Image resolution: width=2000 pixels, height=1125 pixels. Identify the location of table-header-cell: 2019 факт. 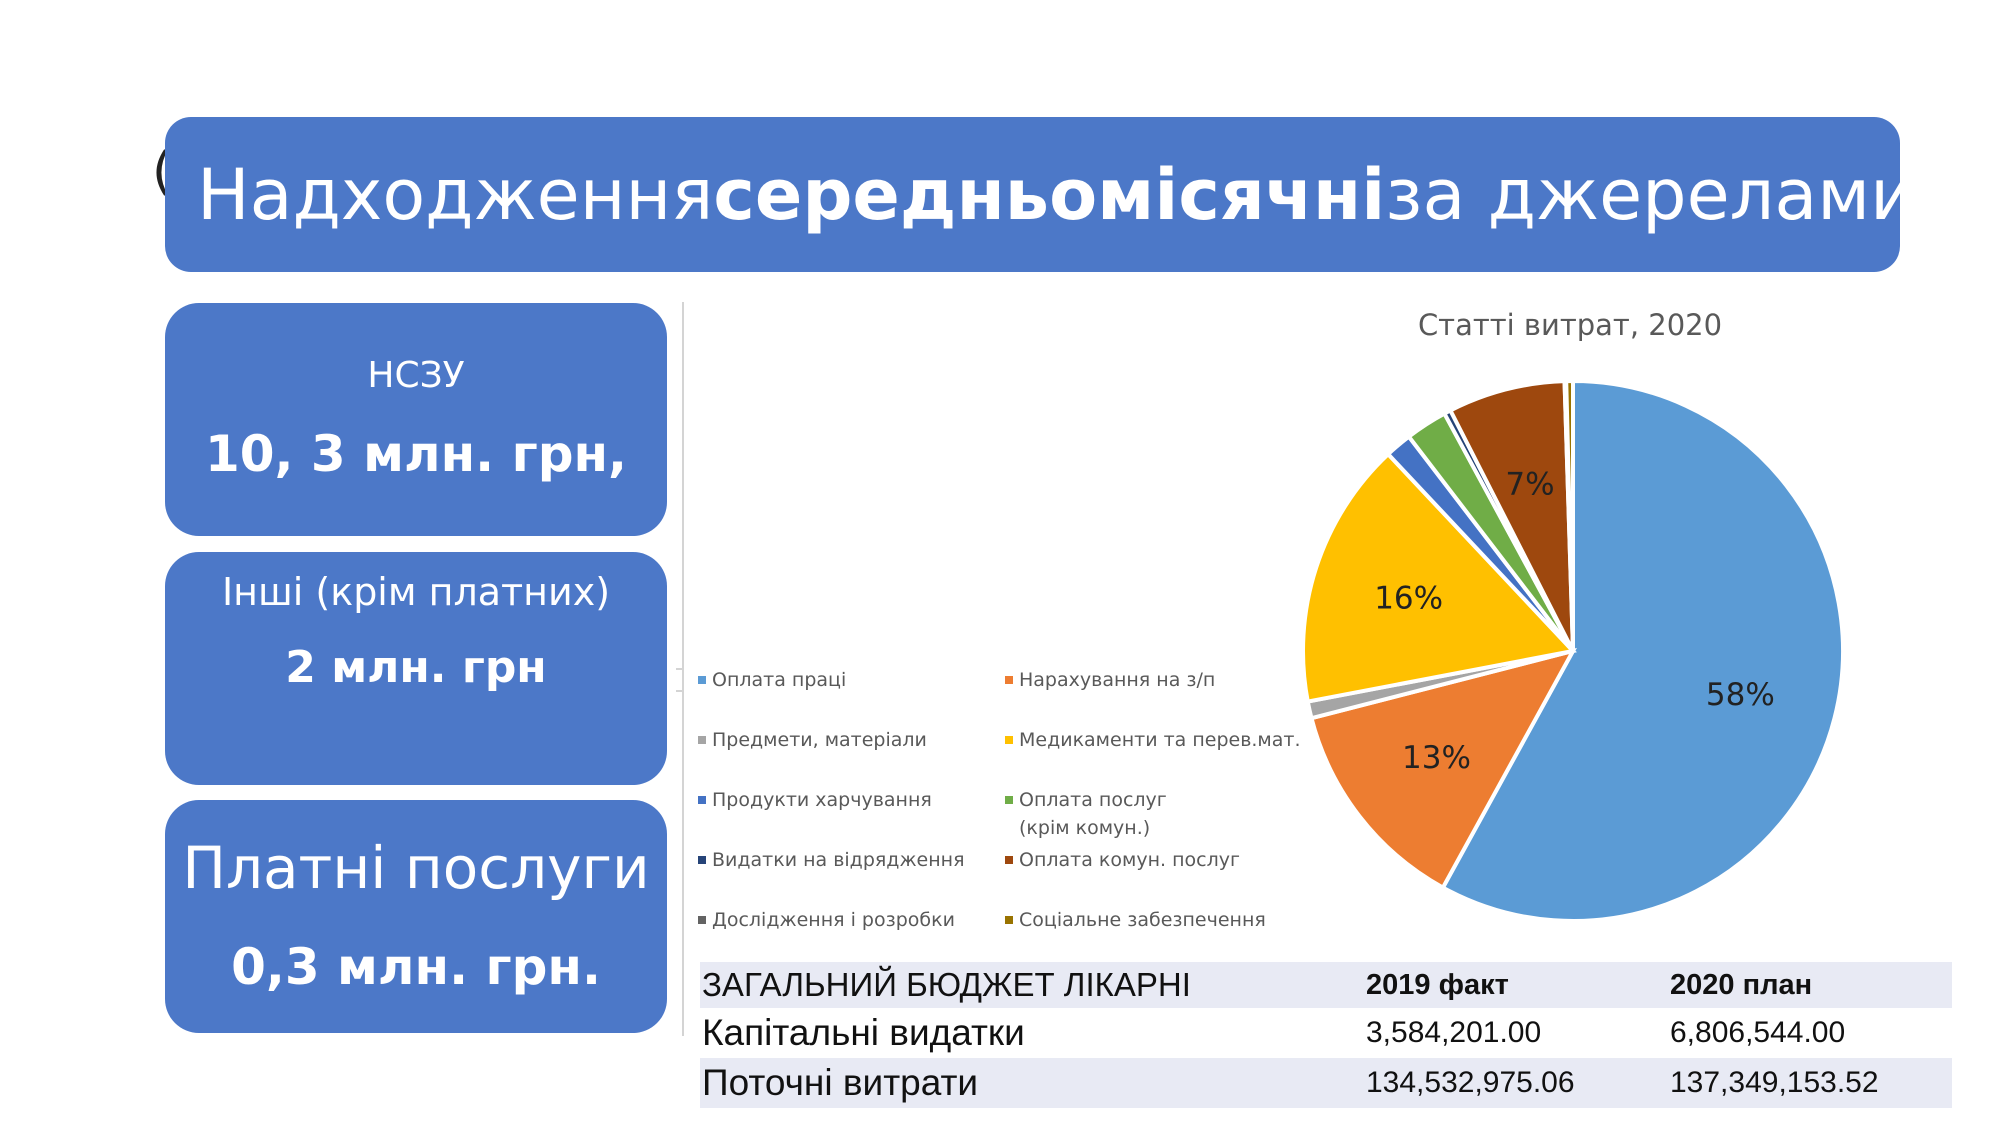
(1516, 985).